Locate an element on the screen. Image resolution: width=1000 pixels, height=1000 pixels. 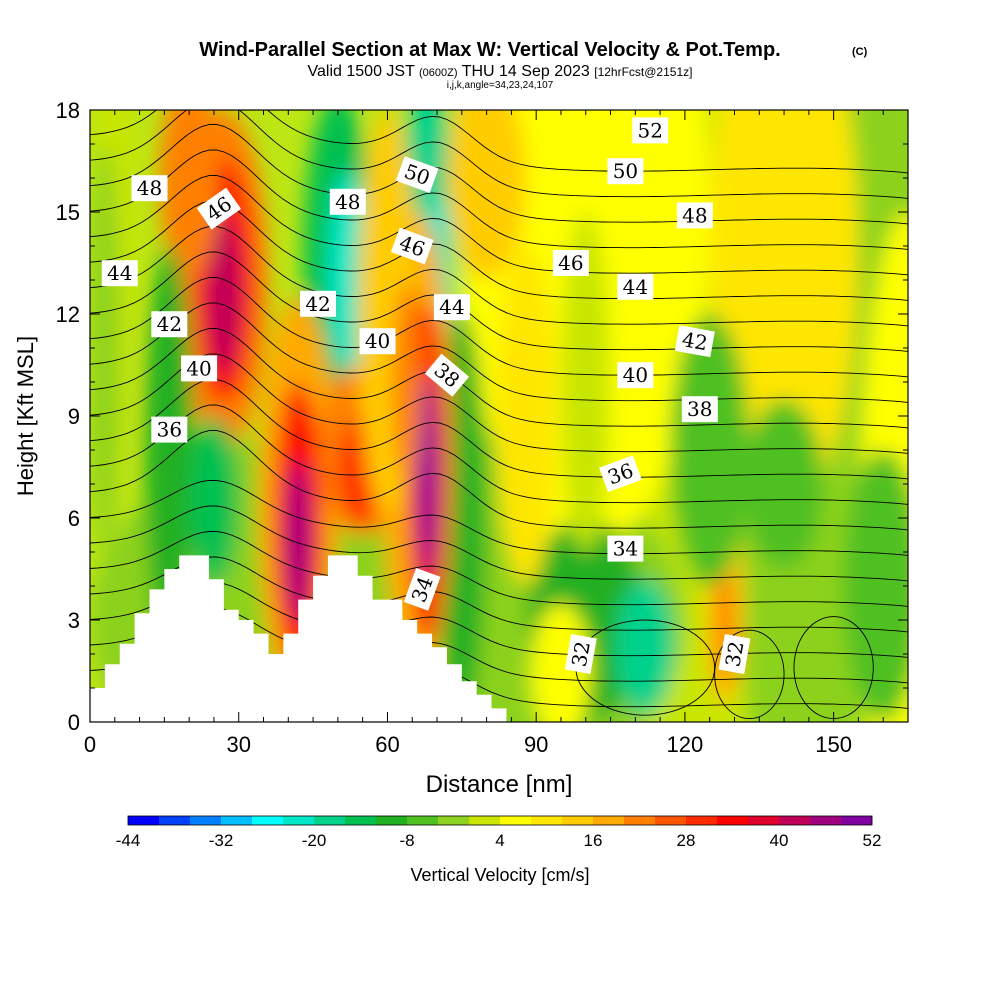
y-tick-label: 18 is located at coordinates (68, 110).